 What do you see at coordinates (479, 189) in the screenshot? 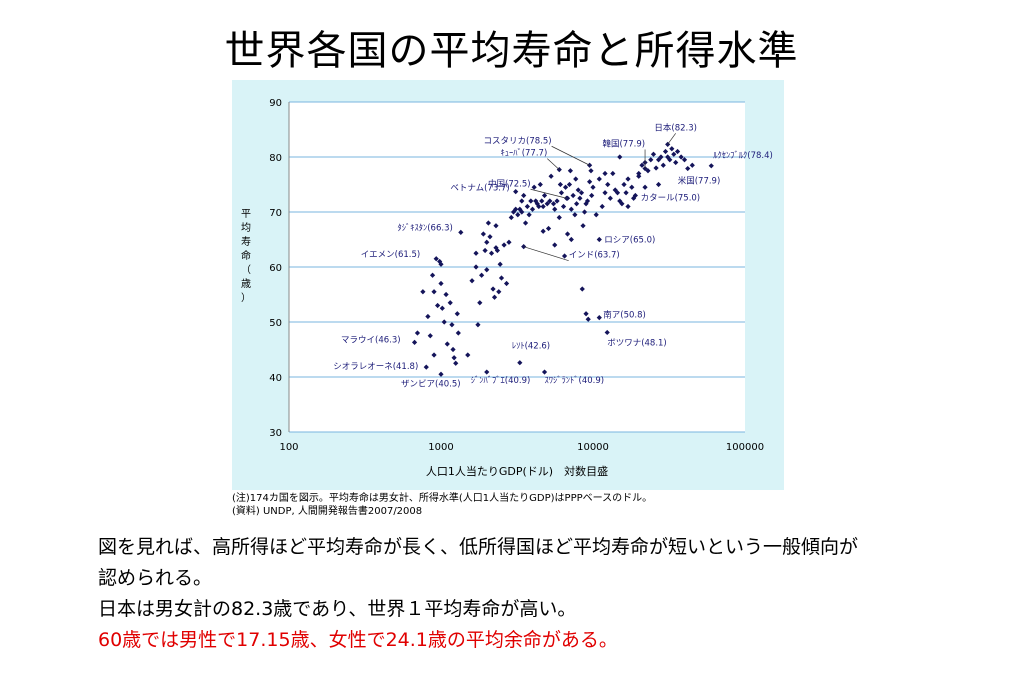
I see `point-label: ベトナム(73.7)` at bounding box center [479, 189].